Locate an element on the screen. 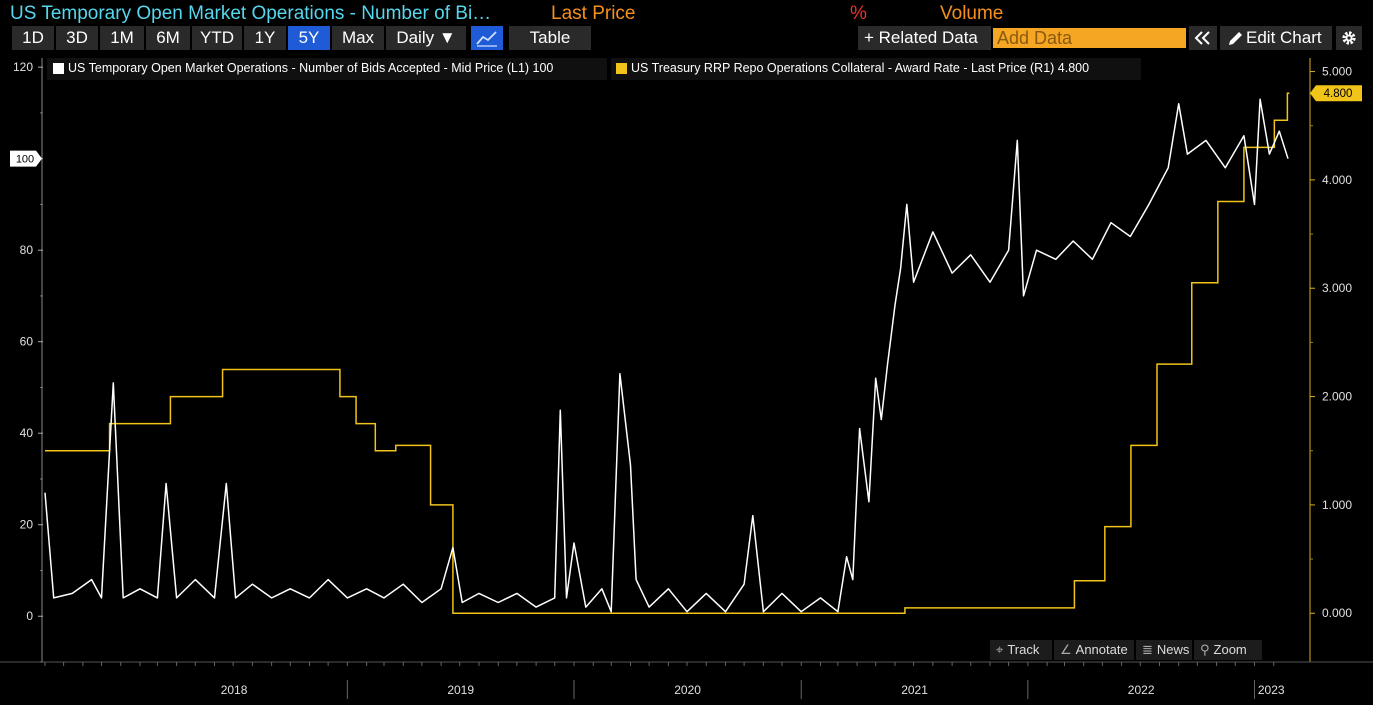 The image size is (1373, 705). double-chevron-left-icon is located at coordinates (1203, 38).